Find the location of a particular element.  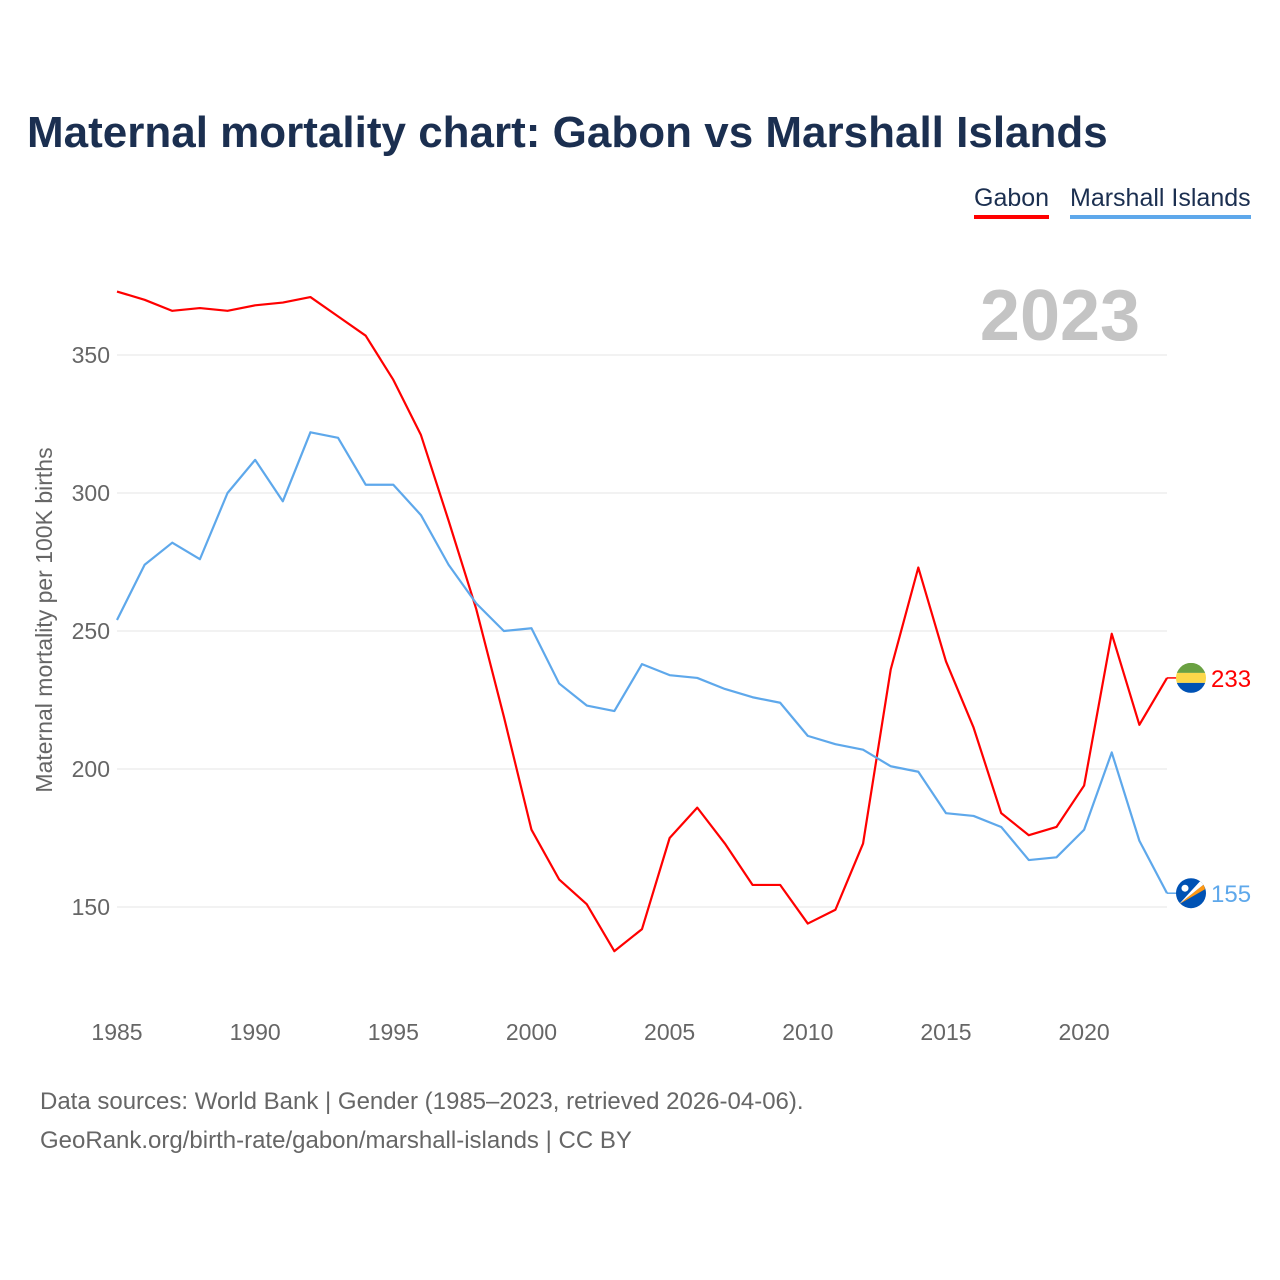

x-tick-label: 2005 is located at coordinates (669, 1032).